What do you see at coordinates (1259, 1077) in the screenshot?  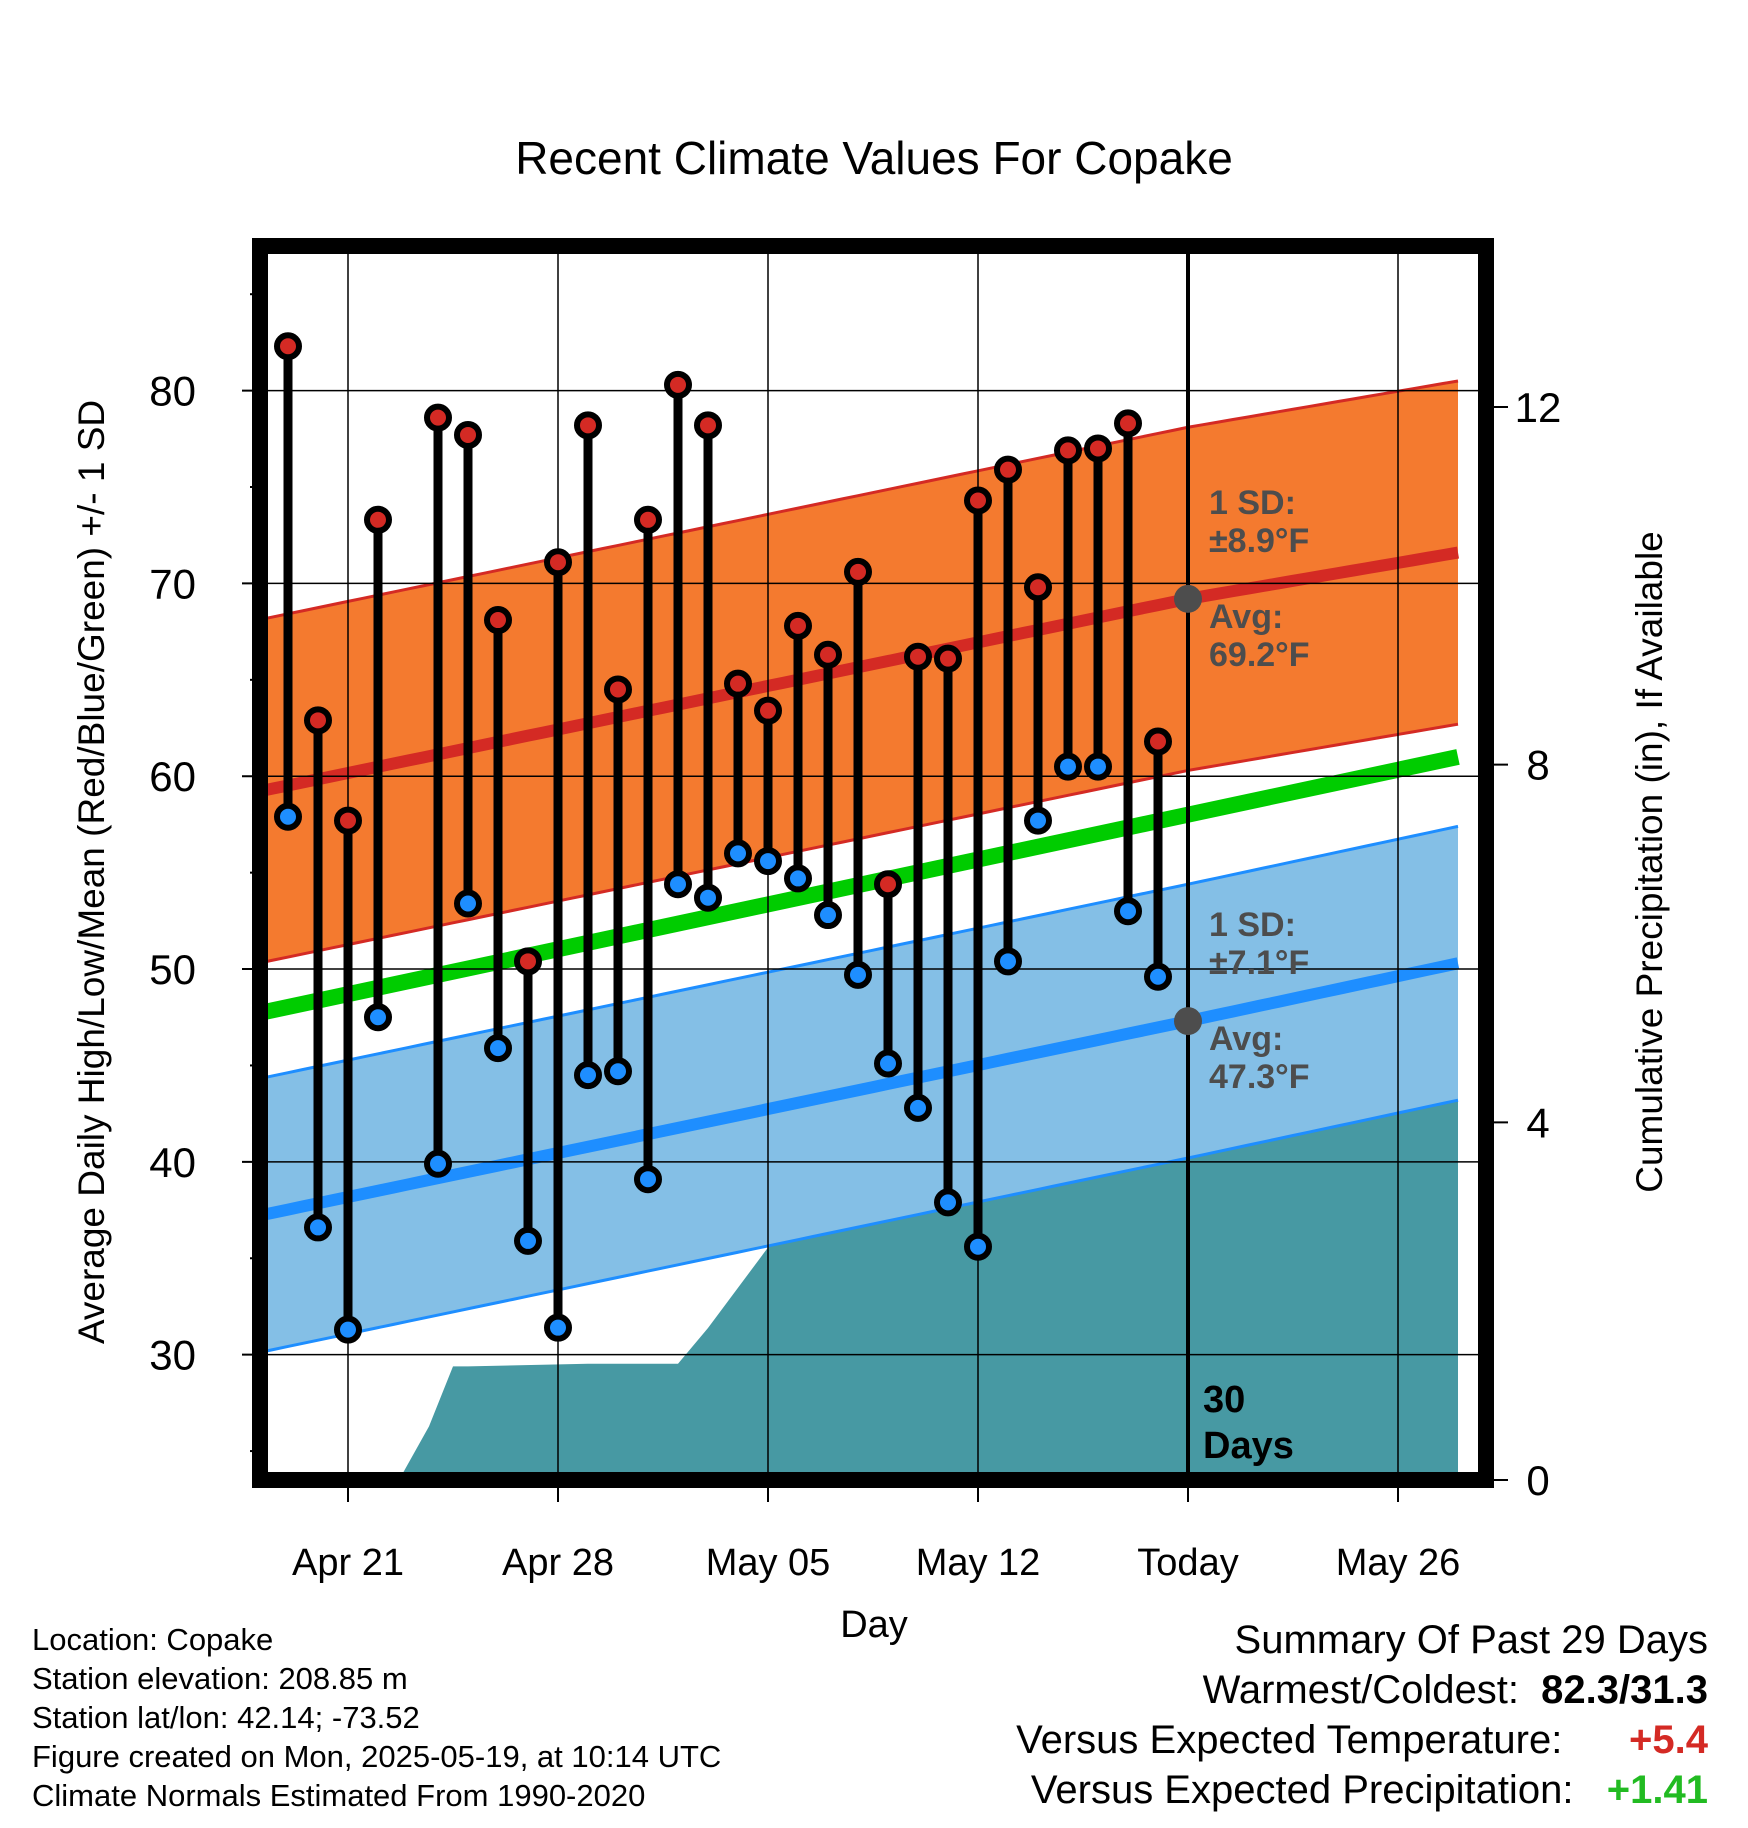 I see `low-avg-label-line: 47.3°F` at bounding box center [1259, 1077].